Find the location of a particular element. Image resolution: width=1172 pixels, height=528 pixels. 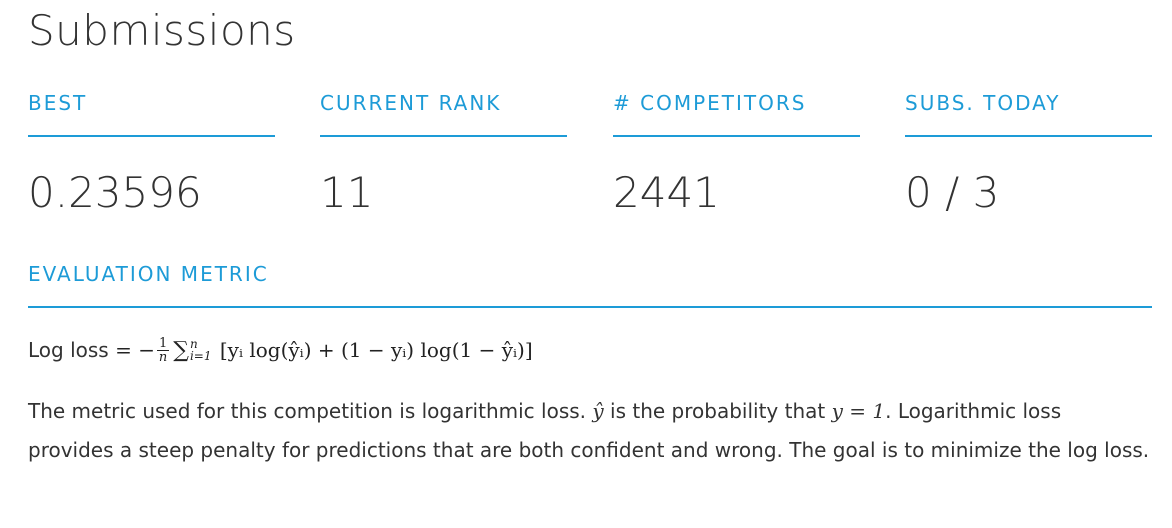

stat-current-rank-value: 11 is located at coordinates (347, 192).